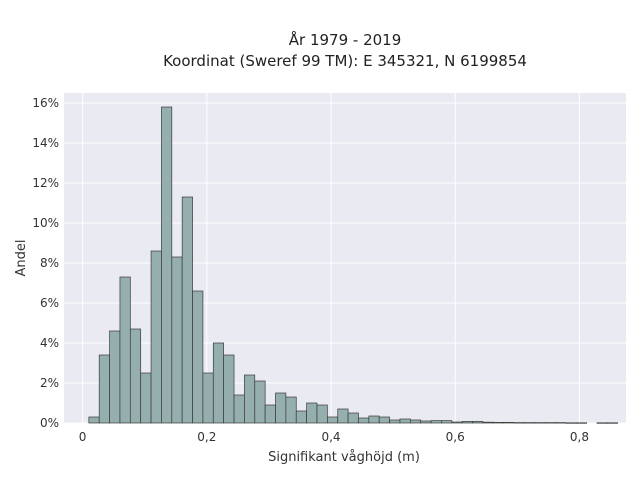 This screenshot has height=480, width=640. What do you see at coordinates (330, 437) in the screenshot?
I see `x-tick-label: 0,4` at bounding box center [330, 437].